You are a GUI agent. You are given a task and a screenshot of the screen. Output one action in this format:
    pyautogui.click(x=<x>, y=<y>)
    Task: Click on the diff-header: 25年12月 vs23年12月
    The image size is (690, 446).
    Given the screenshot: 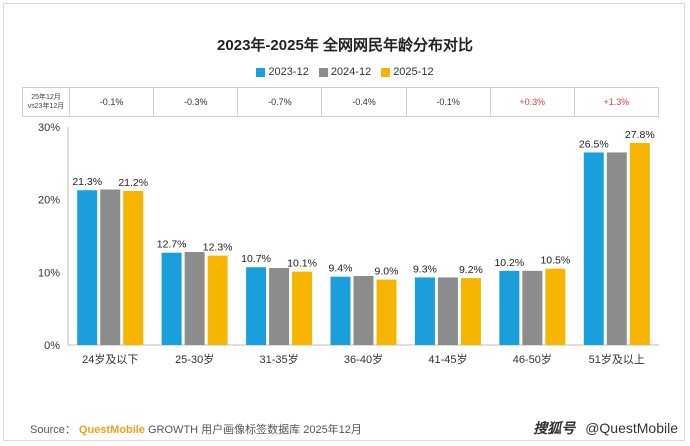 What is the action you would take?
    pyautogui.click(x=46, y=102)
    